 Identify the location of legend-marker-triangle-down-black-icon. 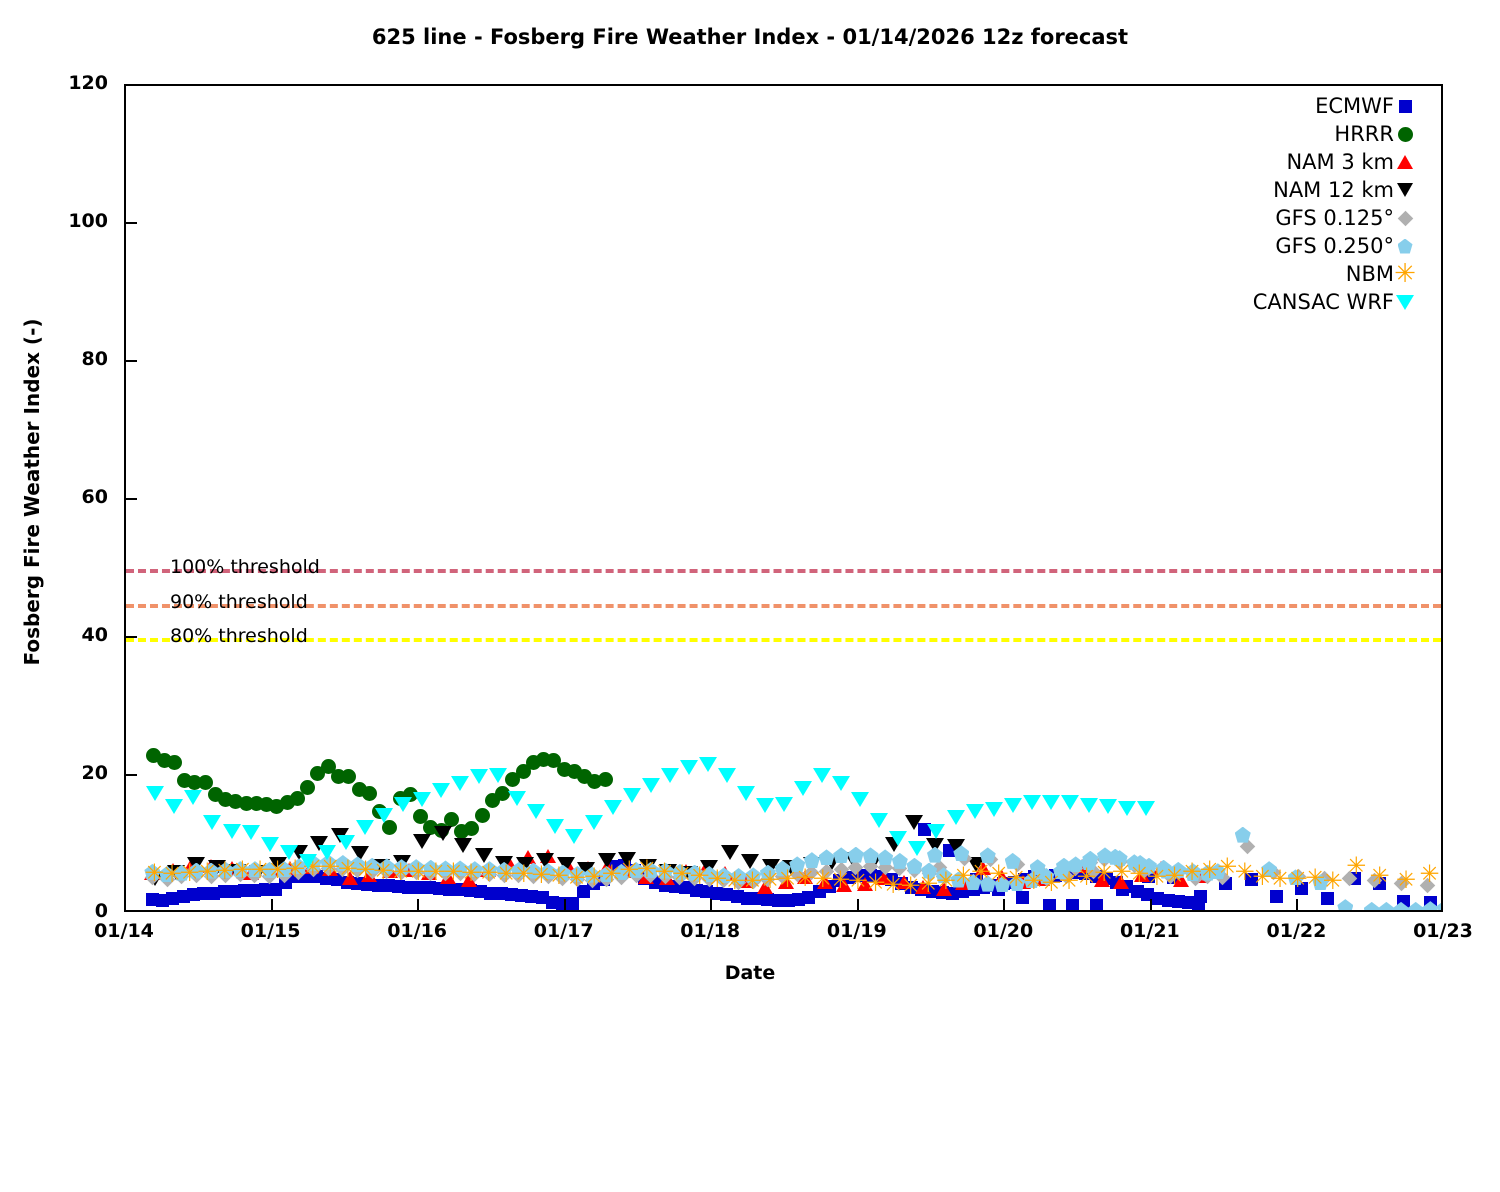
(1405, 190).